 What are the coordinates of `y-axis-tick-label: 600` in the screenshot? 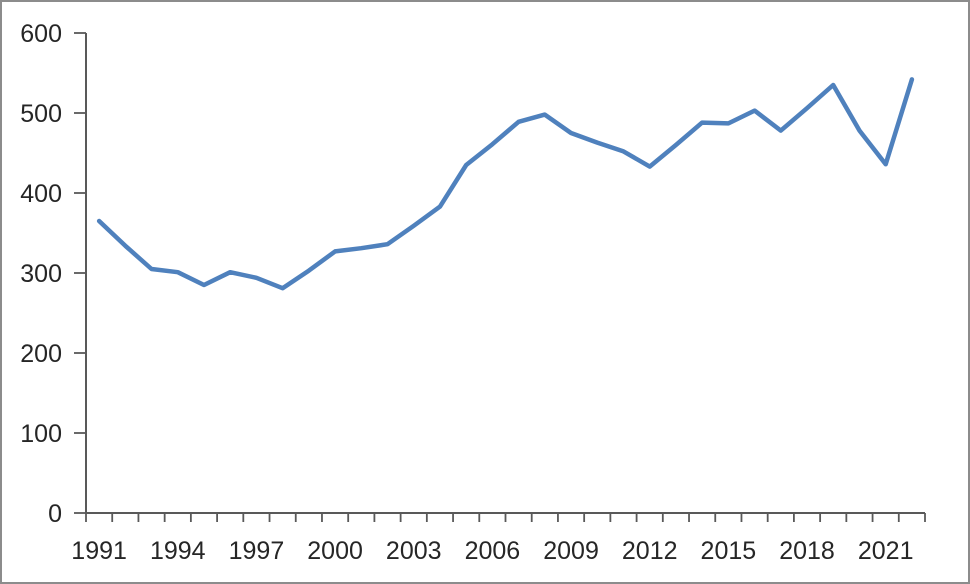 It's located at (41, 34).